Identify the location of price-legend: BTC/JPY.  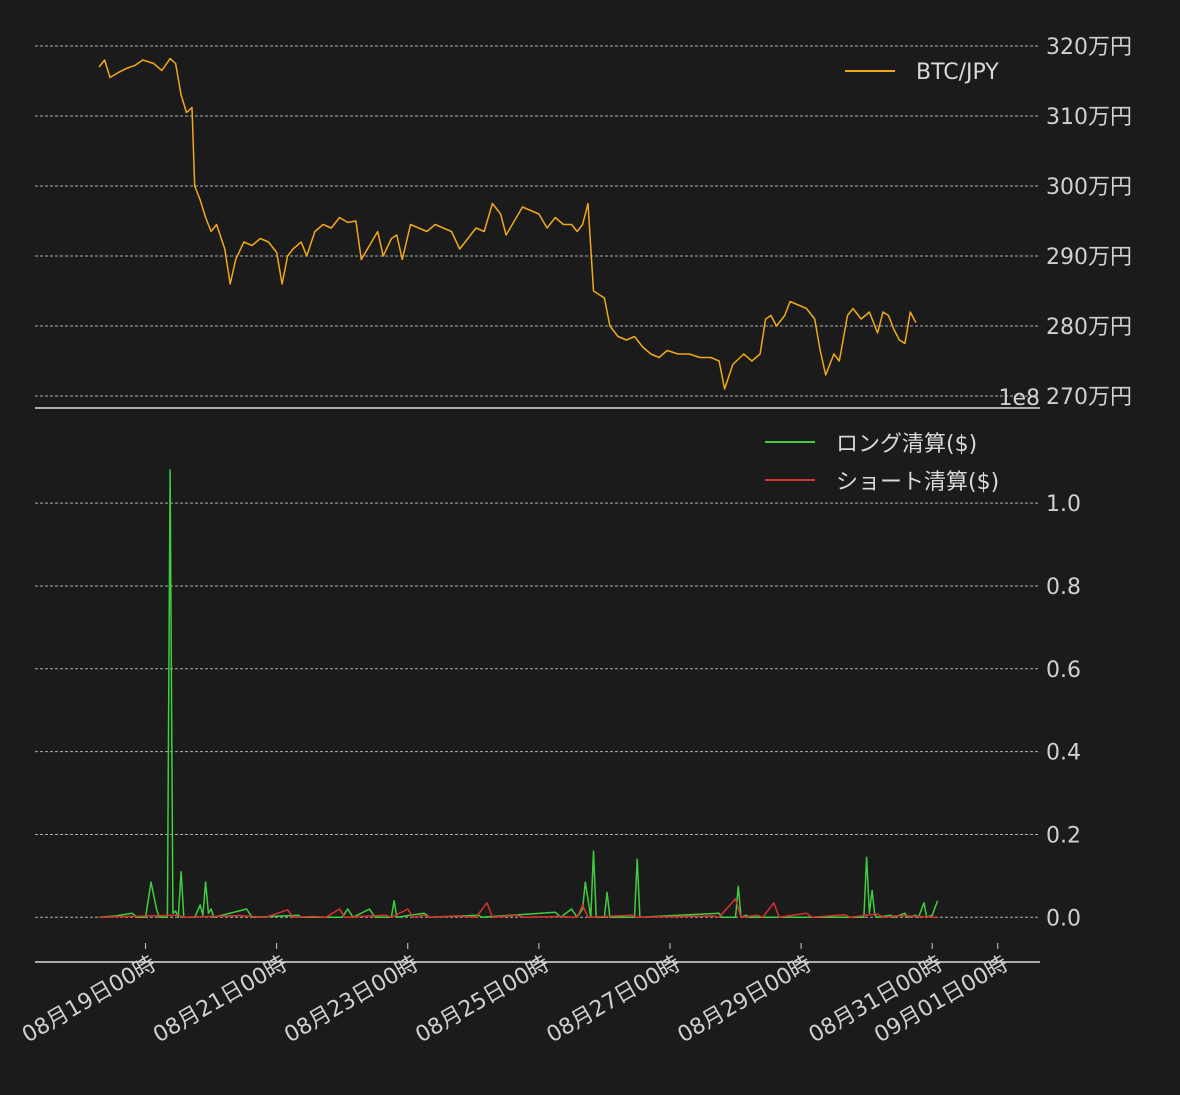
(922, 72).